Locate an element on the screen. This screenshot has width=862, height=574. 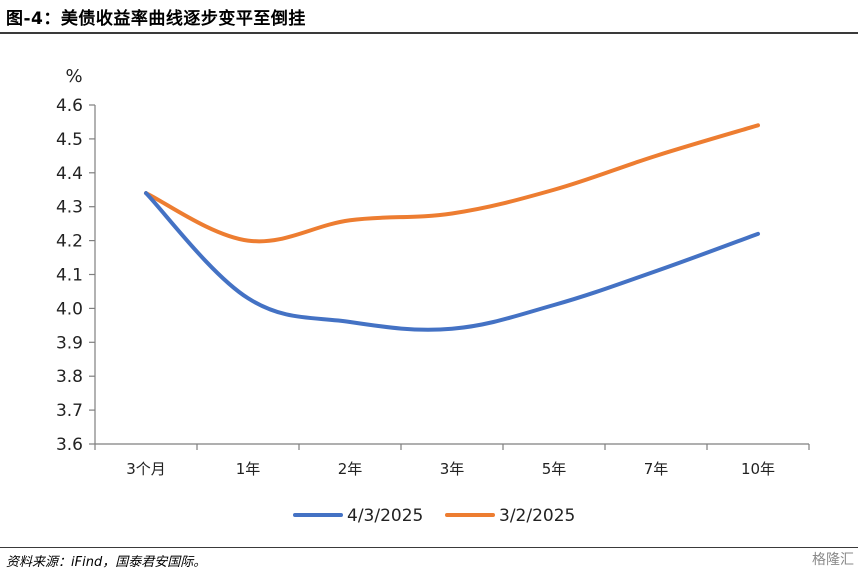
y-tick-label: 4.3 is located at coordinates (69, 208).